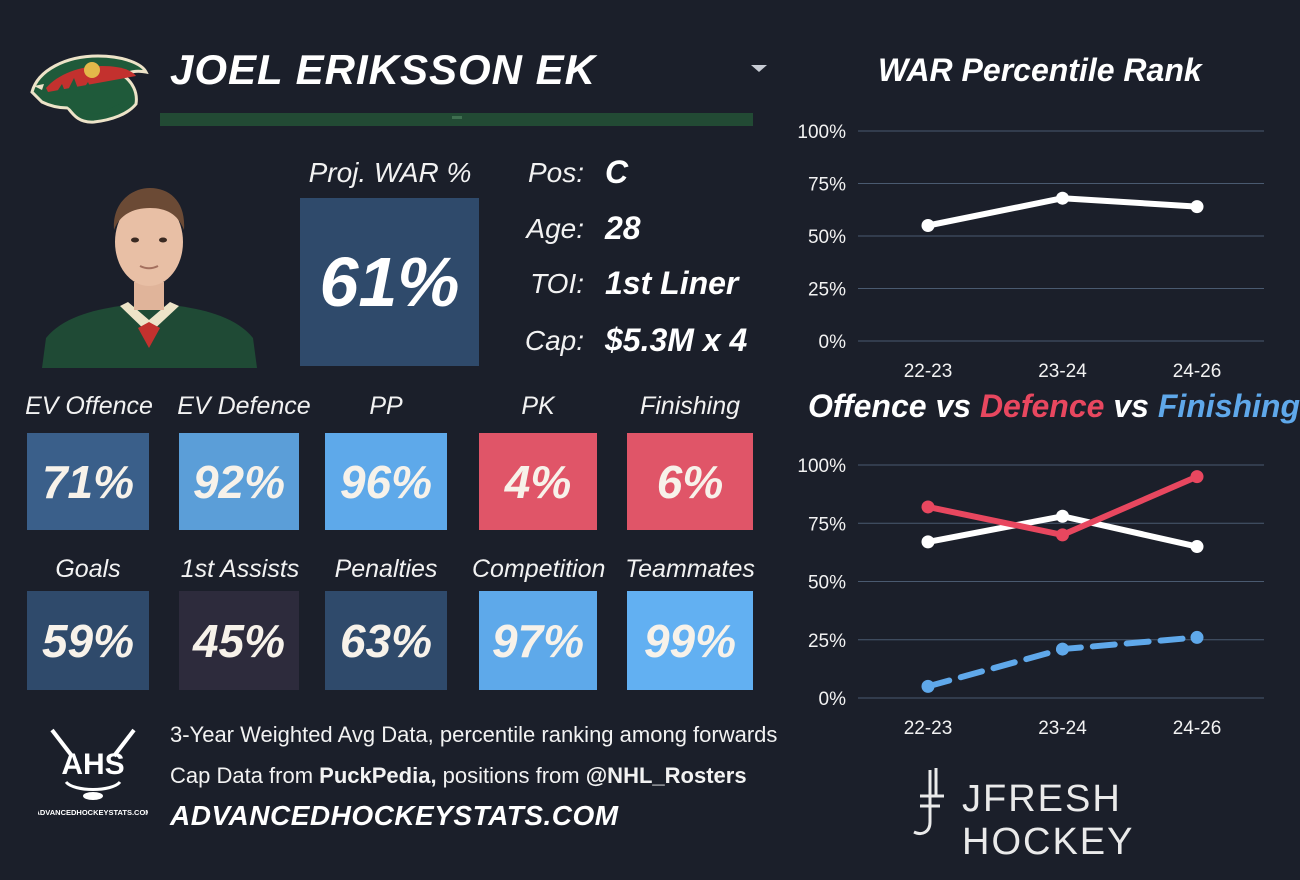 This screenshot has height=880, width=1300. Describe the element at coordinates (1048, 820) in the screenshot. I see `brand-name: JFRESH HOCKEY` at that location.